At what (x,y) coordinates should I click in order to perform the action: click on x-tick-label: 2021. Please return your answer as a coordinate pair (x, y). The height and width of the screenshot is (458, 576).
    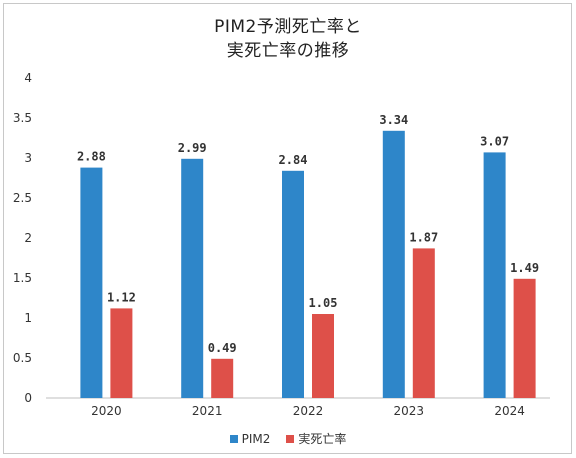
    Looking at the image, I should click on (207, 411).